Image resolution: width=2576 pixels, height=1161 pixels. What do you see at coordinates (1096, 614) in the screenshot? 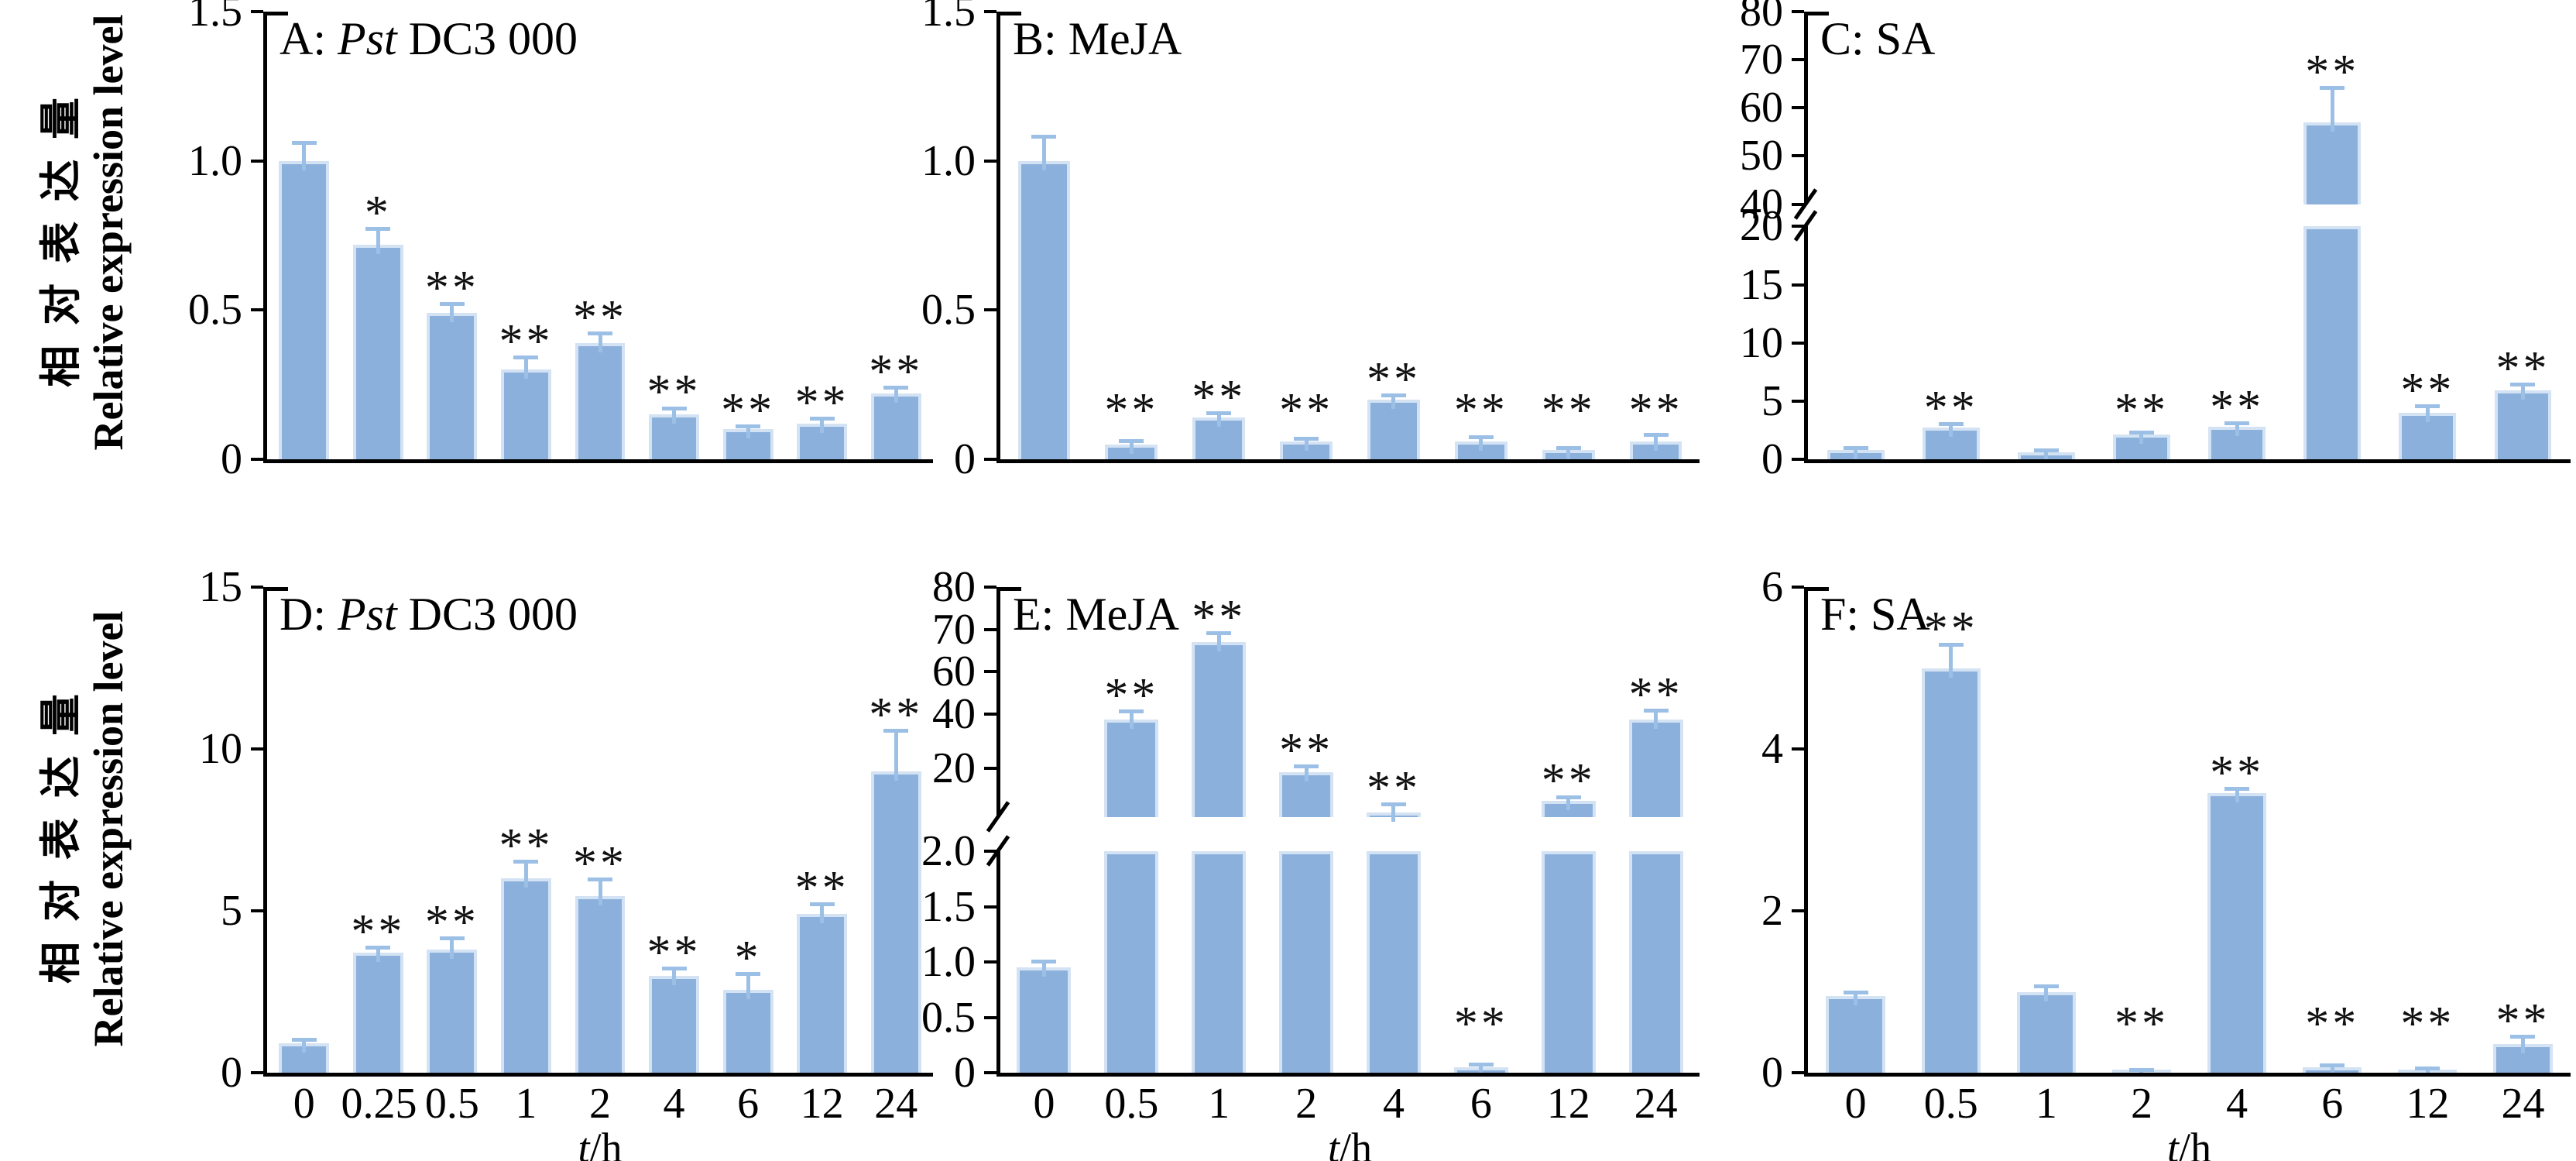
I see `panel-title-part: E: MeJA` at bounding box center [1096, 614].